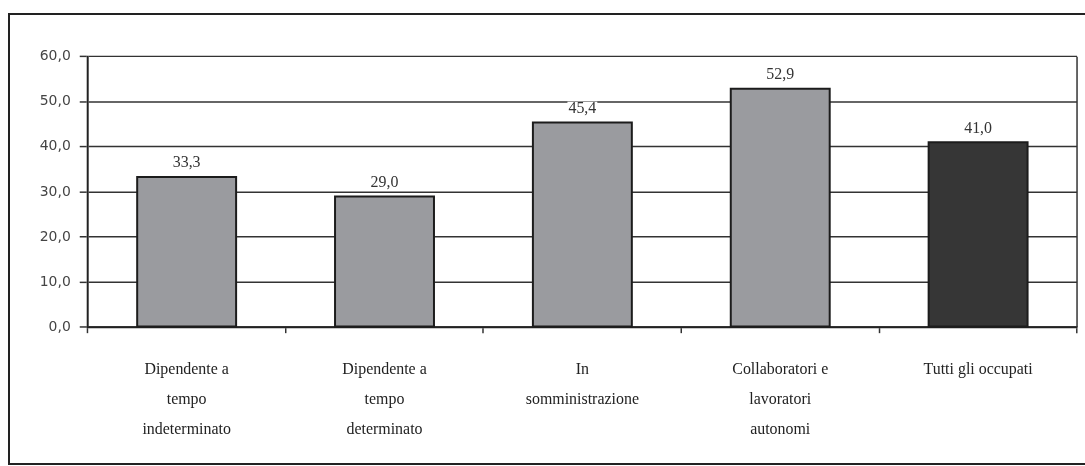  I want to click on data-label: 45,4, so click(582, 107).